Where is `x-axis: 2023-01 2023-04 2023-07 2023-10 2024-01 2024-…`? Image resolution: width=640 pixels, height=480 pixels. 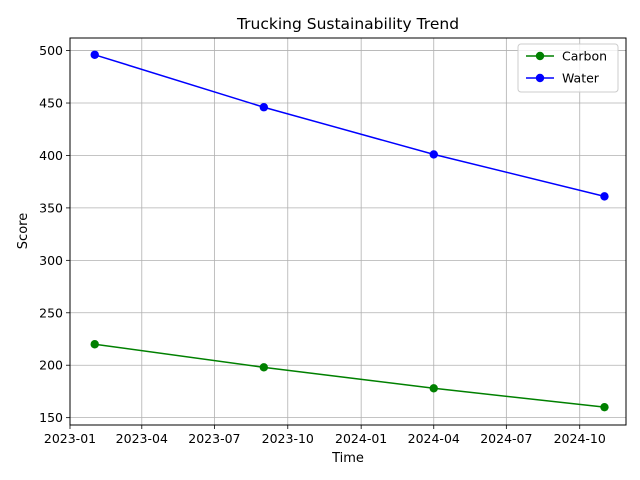 x-axis: 2023-01 2023-04 2023-07 2023-10 2024-01 2024-… is located at coordinates (325, 435).